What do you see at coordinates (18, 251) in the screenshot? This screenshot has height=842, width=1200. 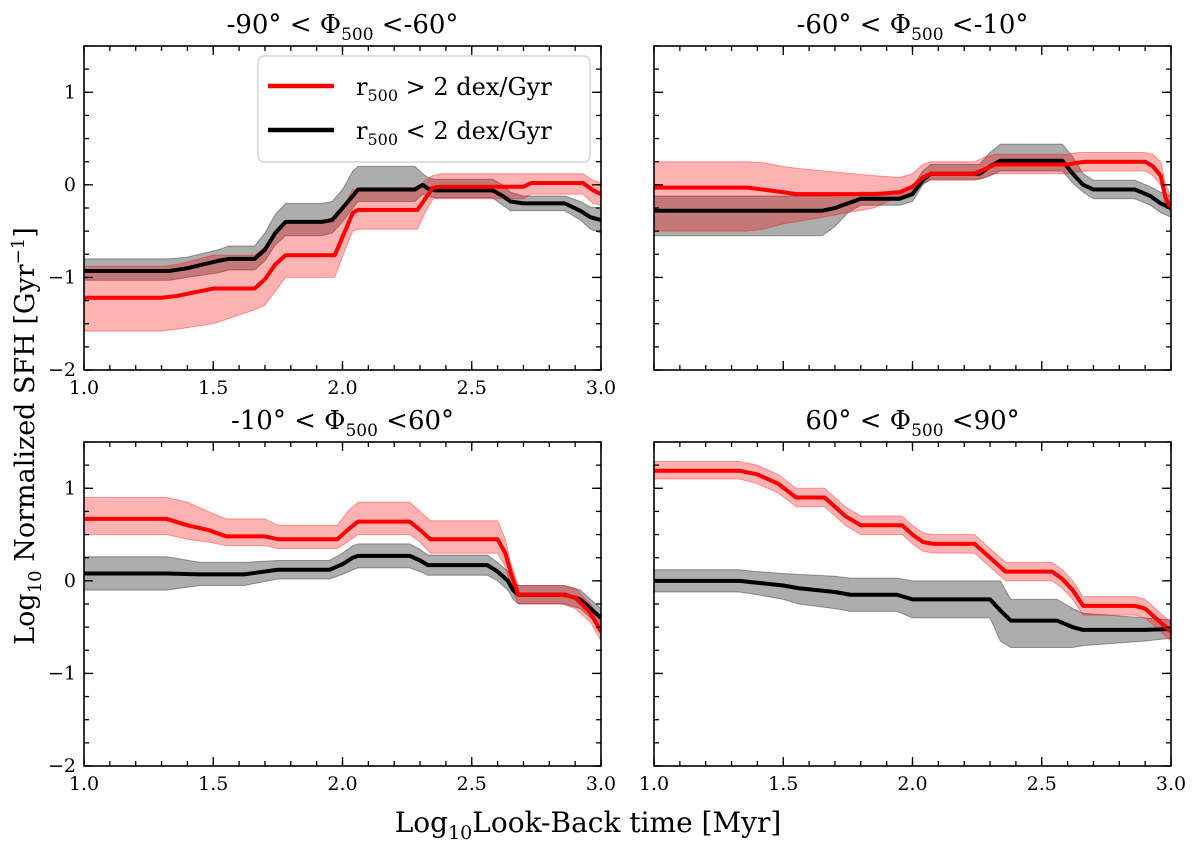 I see `y-axis-label-sup: −1` at bounding box center [18, 251].